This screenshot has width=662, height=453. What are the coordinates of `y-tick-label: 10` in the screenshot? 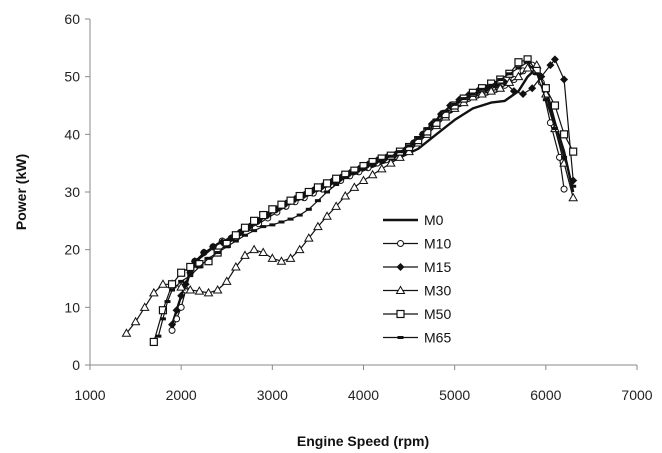 It's located at (72, 307).